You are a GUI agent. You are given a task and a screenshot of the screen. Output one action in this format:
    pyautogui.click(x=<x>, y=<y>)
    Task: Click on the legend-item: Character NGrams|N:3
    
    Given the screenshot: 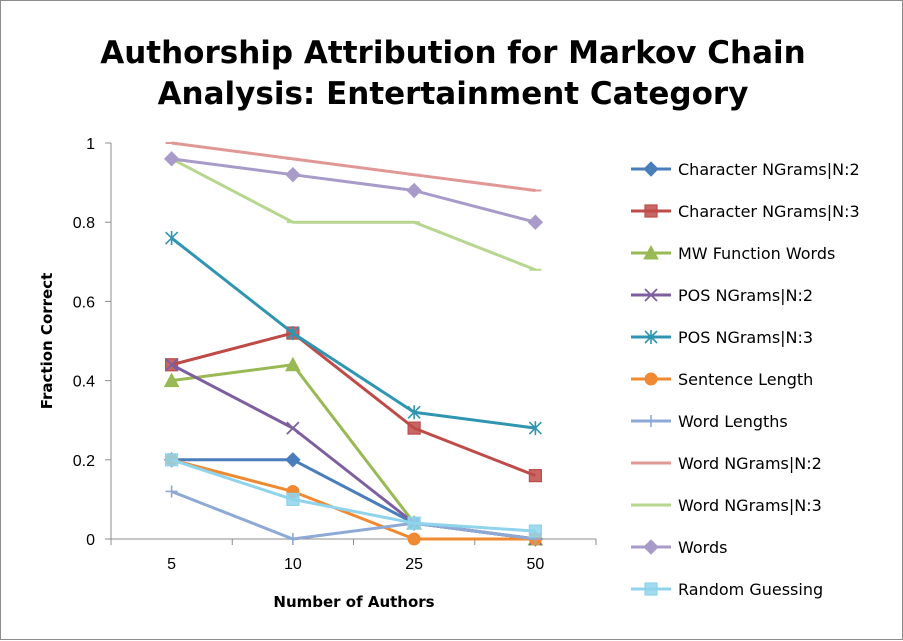 What is the action you would take?
    pyautogui.click(x=745, y=211)
    